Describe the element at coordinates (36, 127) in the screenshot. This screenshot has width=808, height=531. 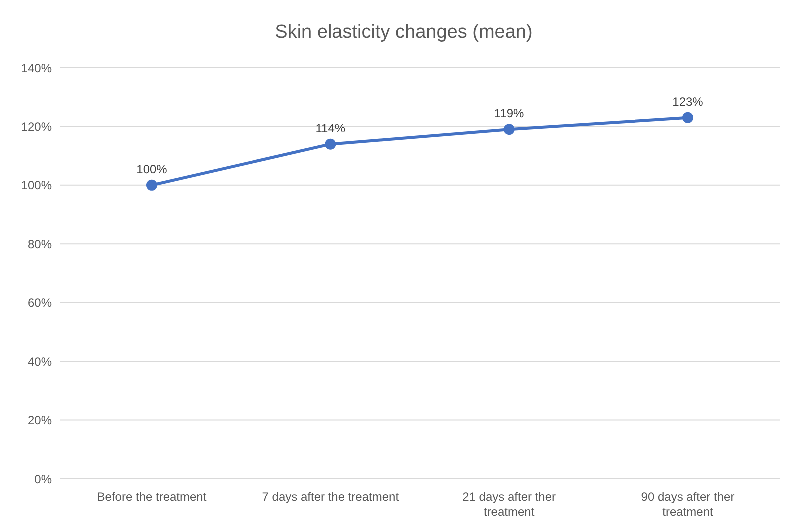
I see `y-tick-label: 120%` at that location.